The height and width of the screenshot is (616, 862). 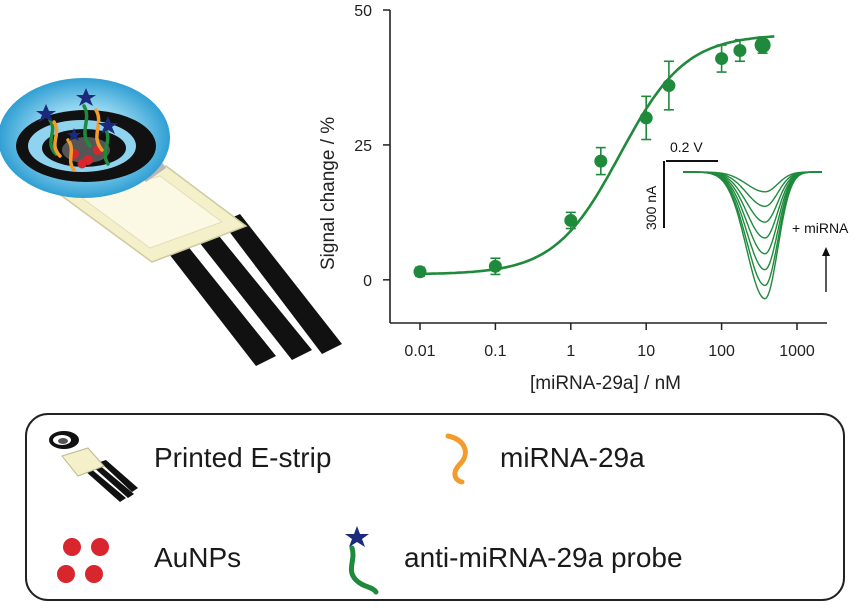 What do you see at coordinates (646, 351) in the screenshot?
I see `x-tick-label: 10` at bounding box center [646, 351].